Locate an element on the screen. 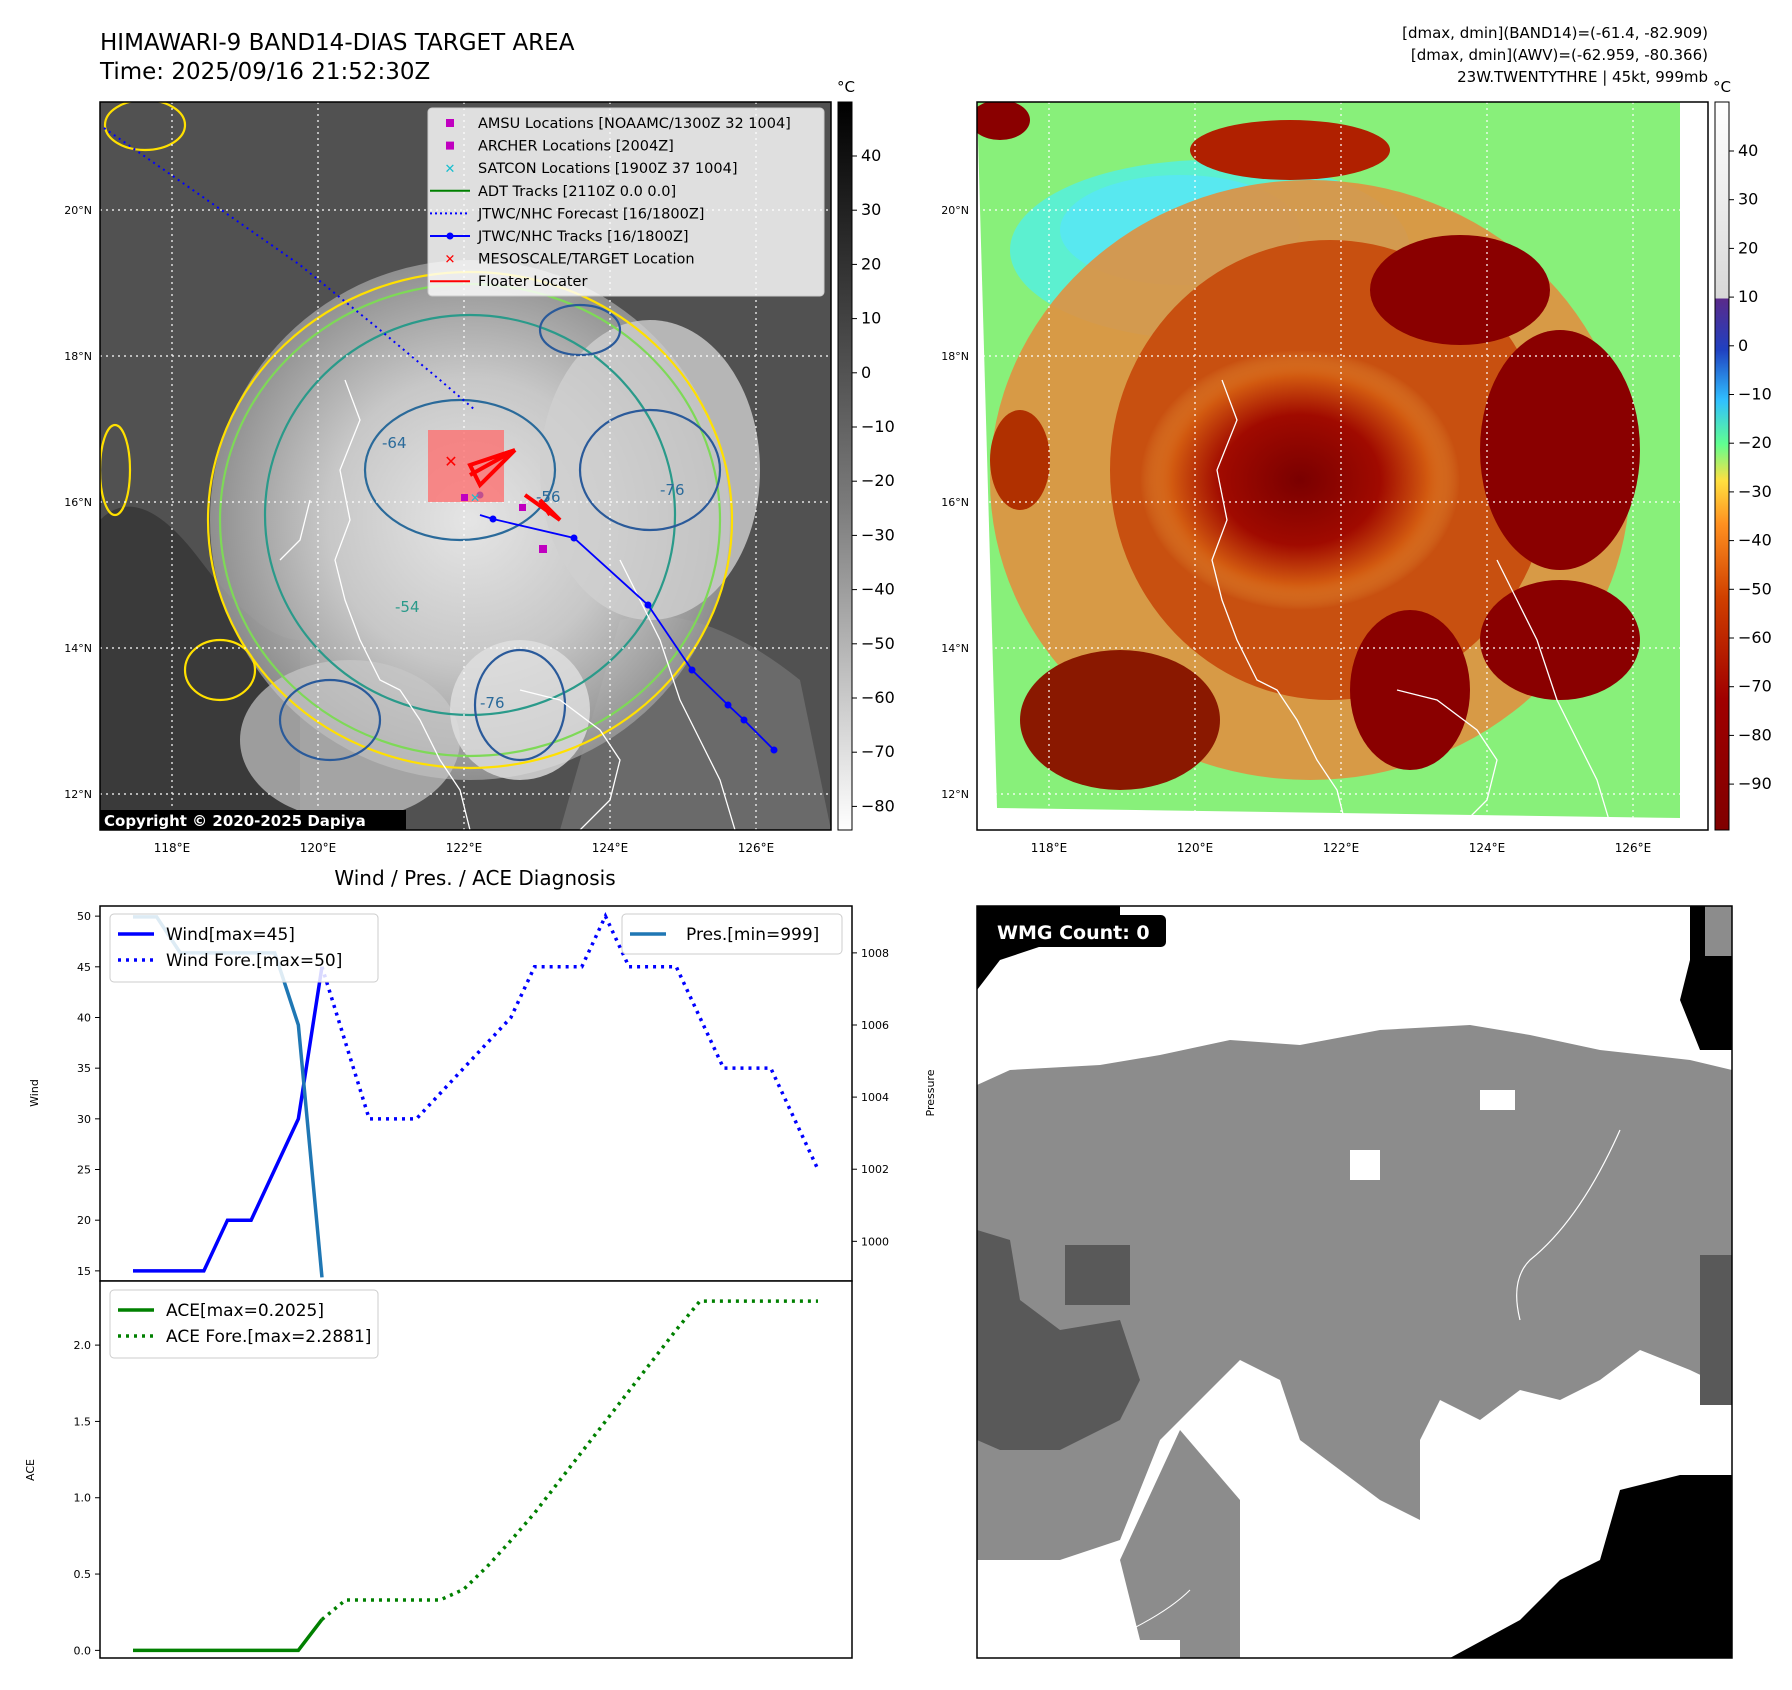  right-y-tick-label: 1006 is located at coordinates (875, 1025).